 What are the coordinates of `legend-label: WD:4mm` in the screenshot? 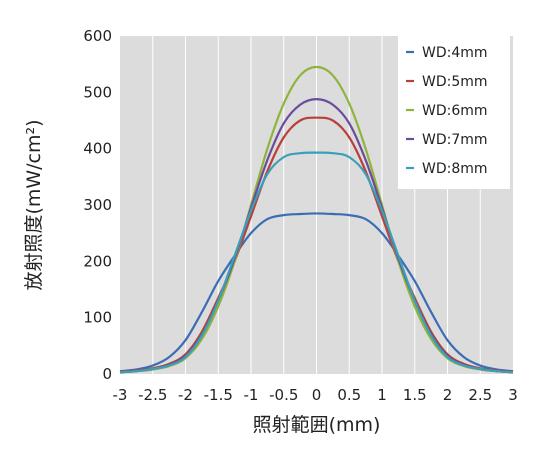 It's located at (455, 53).